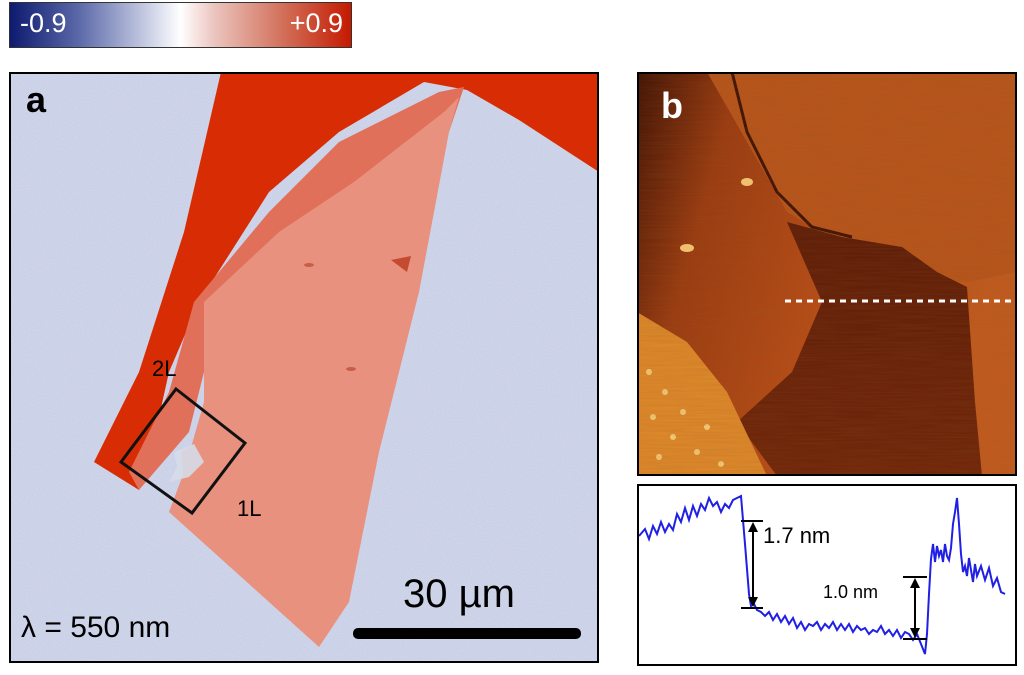 The height and width of the screenshot is (675, 1024). Describe the element at coordinates (180, 25) in the screenshot. I see `colorbar: -0.9 +0.9` at that location.